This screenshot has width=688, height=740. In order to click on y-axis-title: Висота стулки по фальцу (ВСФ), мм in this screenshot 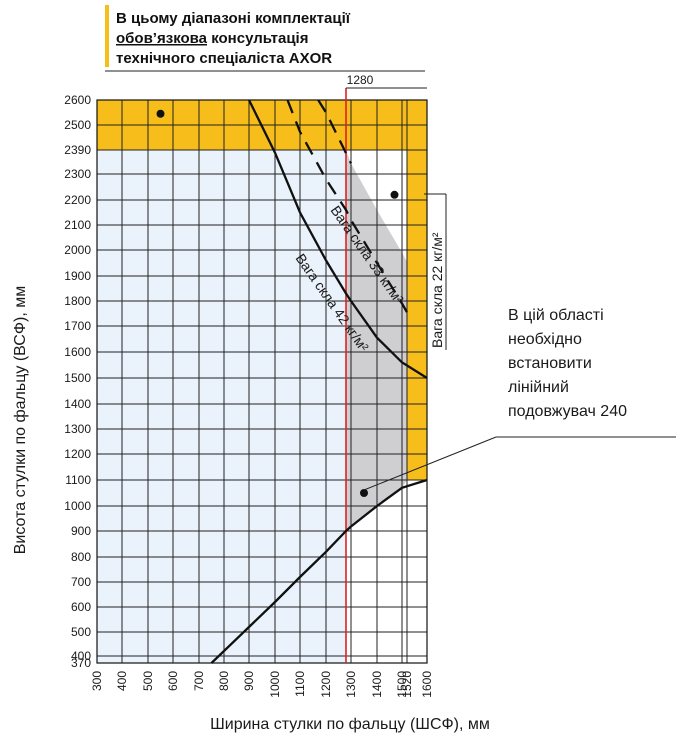, I will do `click(20, 420)`.